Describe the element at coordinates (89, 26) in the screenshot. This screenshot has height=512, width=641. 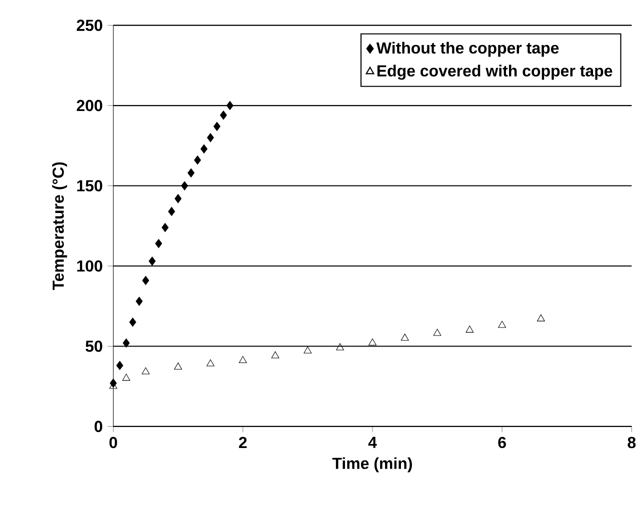
I see `y-tick-label: 250` at that location.